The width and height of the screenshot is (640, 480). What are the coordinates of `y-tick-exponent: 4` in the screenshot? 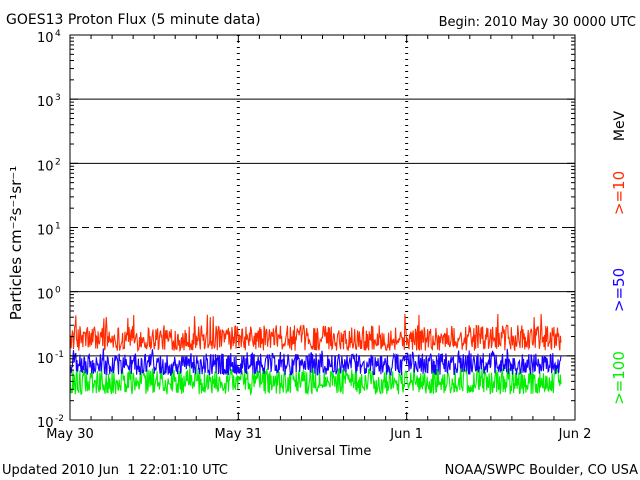 It's located at (58, 34).